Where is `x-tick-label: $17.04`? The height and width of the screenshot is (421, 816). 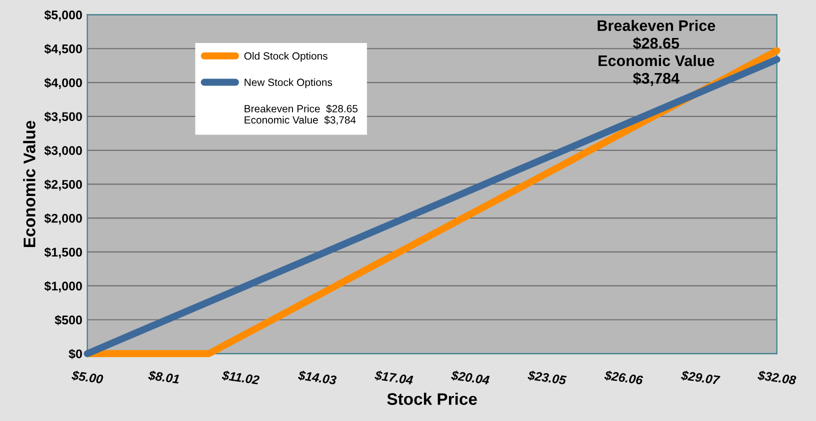 x-tick-label: $17.04 is located at coordinates (394, 378).